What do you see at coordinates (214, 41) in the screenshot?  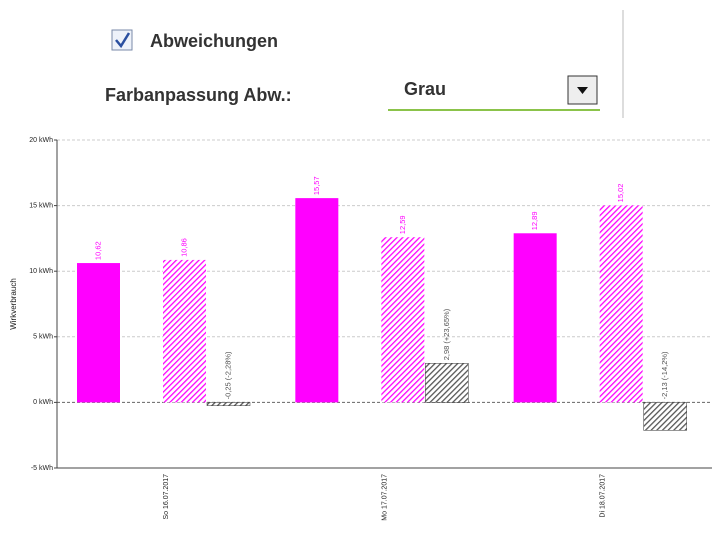 I see `checkbox-label: Abweichungen` at bounding box center [214, 41].